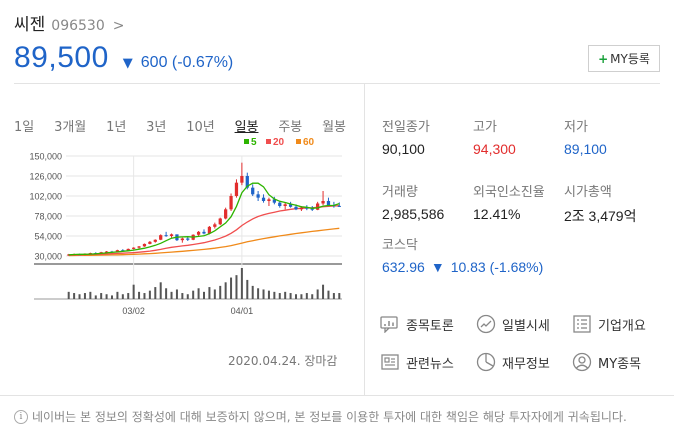  What do you see at coordinates (462, 254) in the screenshot?
I see `kosdaq-index: 코스닥 632.96 ▼ 10.83 (-1.68%)` at bounding box center [462, 254].